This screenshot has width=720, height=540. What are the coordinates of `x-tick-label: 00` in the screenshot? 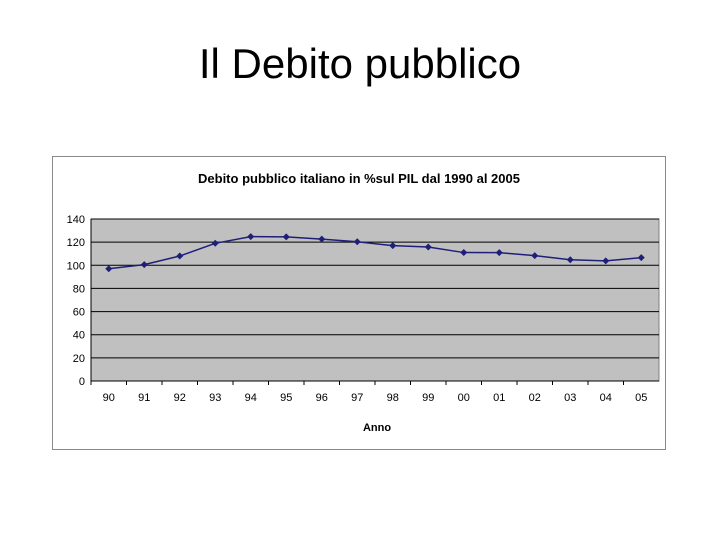 It's located at (464, 398).